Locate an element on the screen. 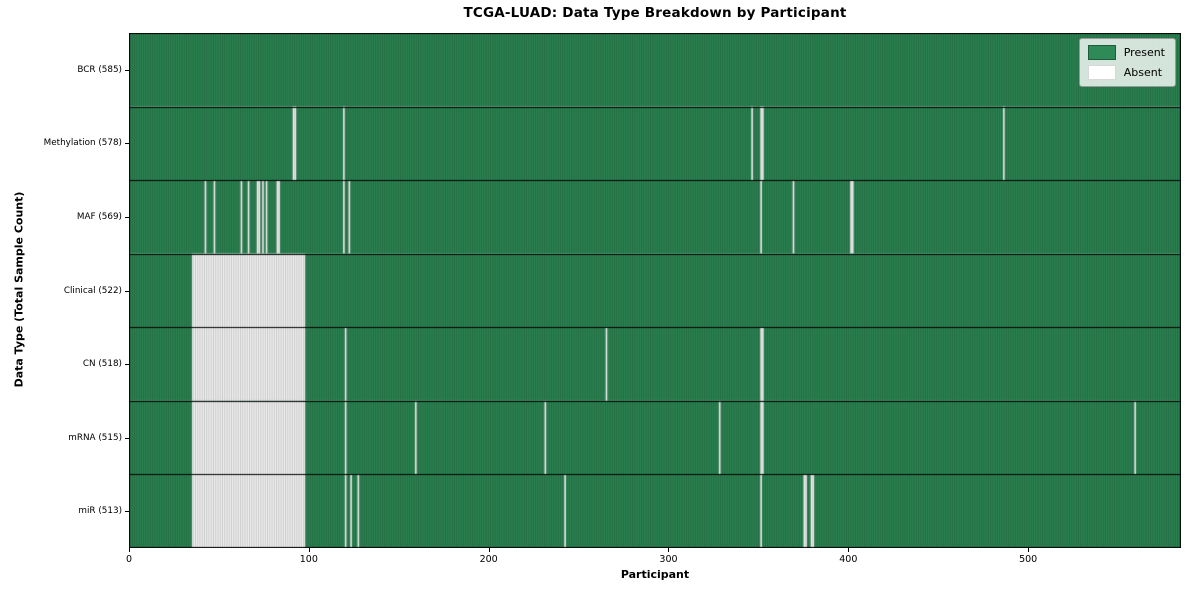 This screenshot has height=600, width=1200. y-axis-tick-label: Clinical (522) is located at coordinates (92, 290).